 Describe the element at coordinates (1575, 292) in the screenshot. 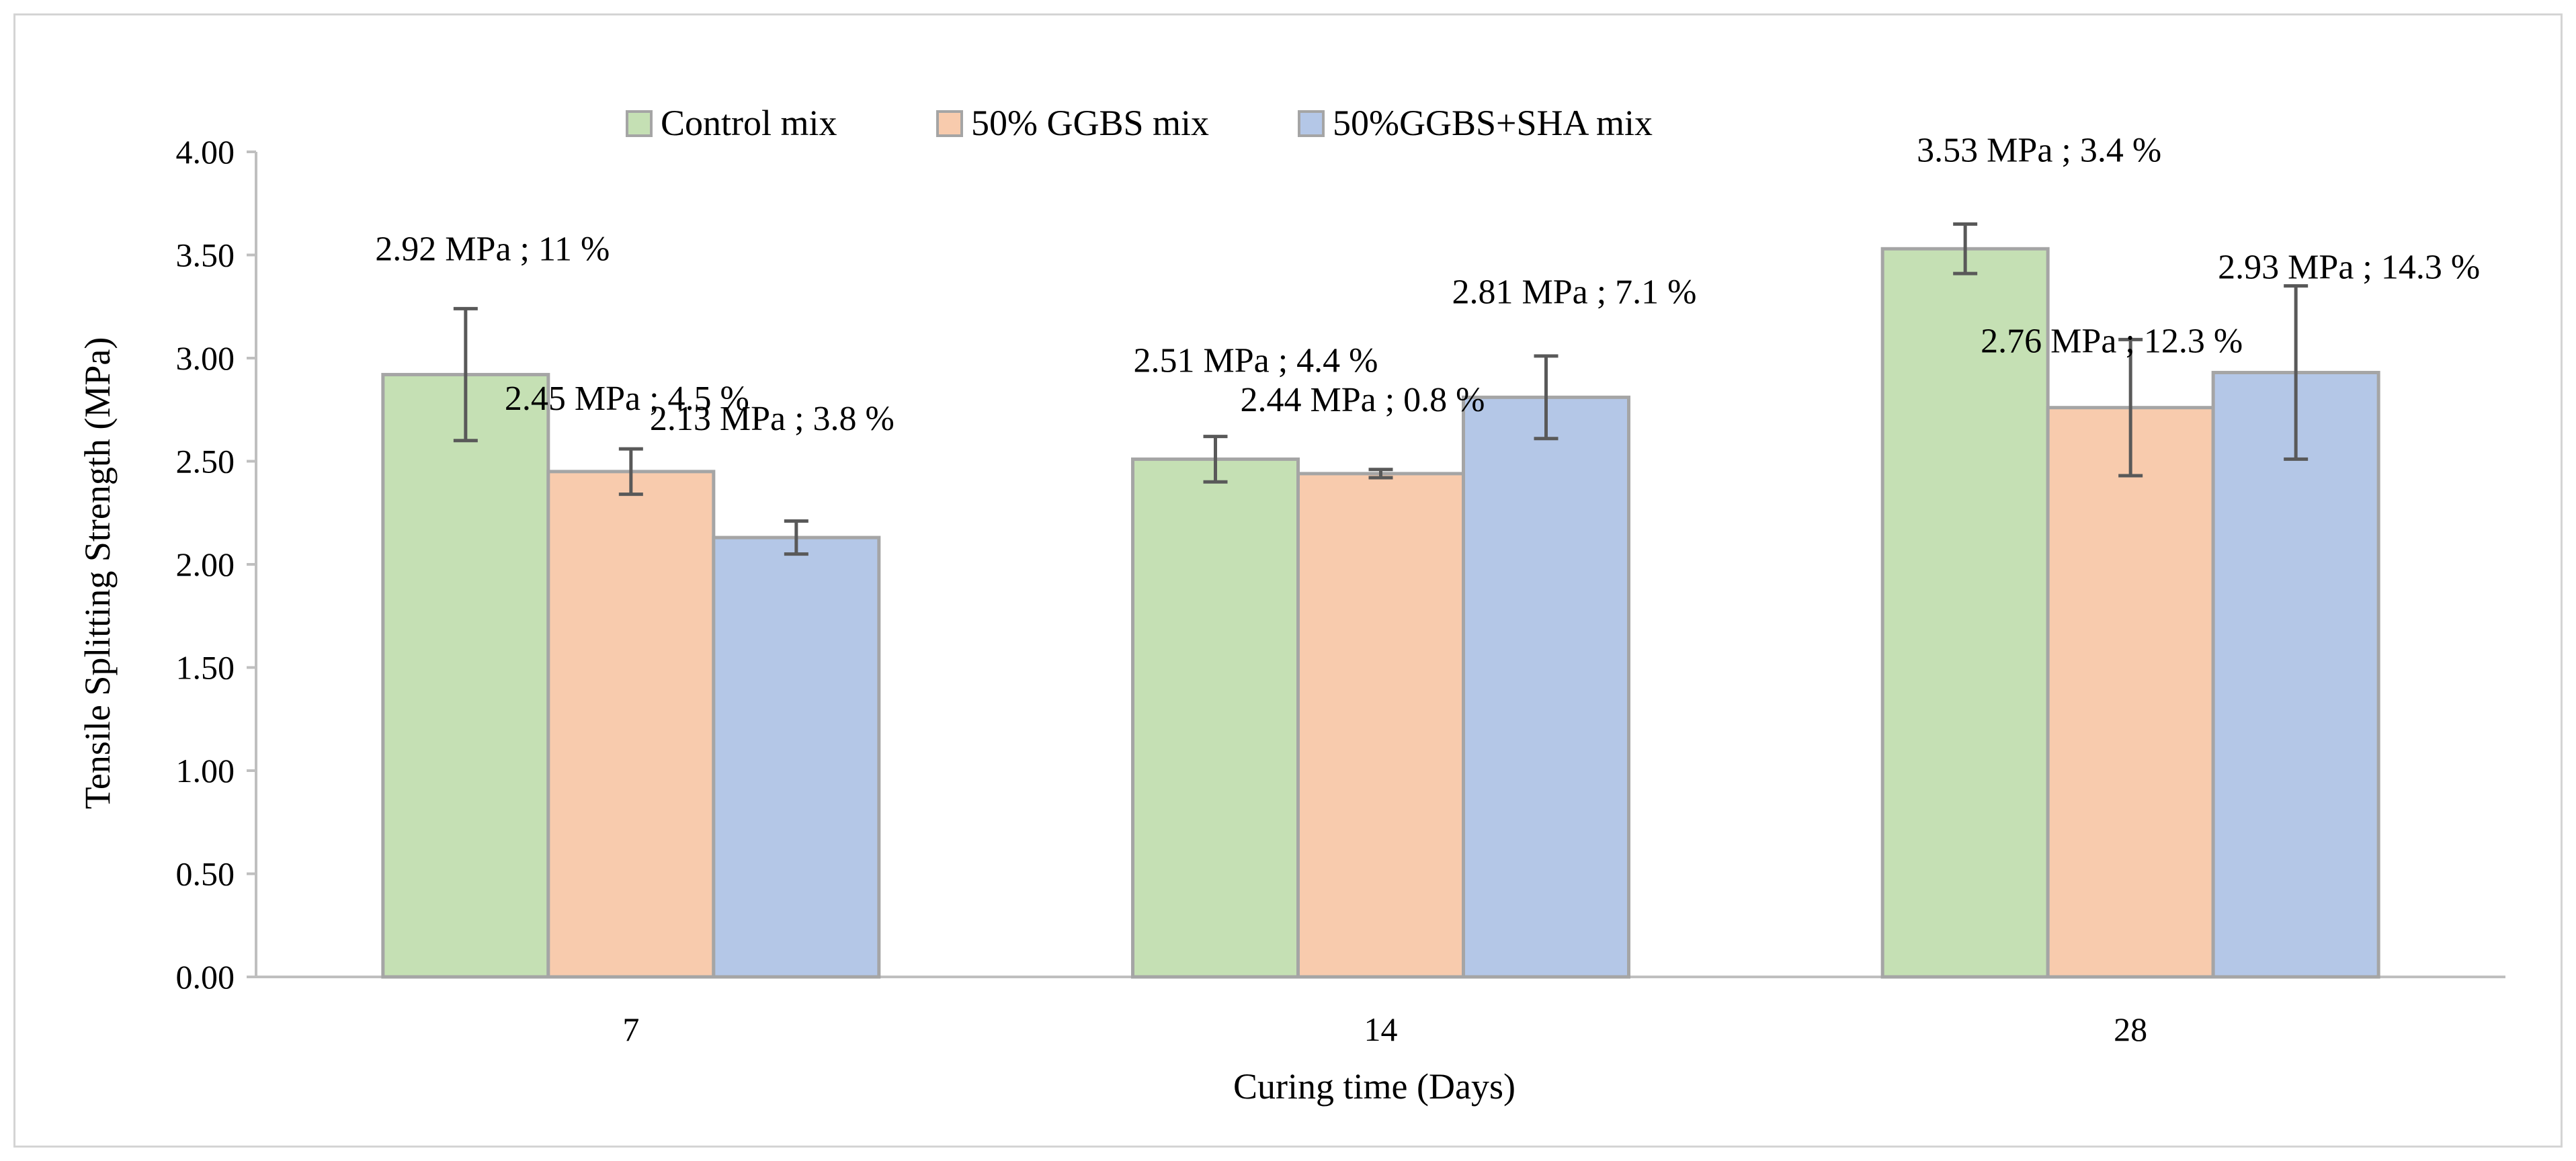

I see `data-label: 2.81 MPa ; 7.1 %` at that location.